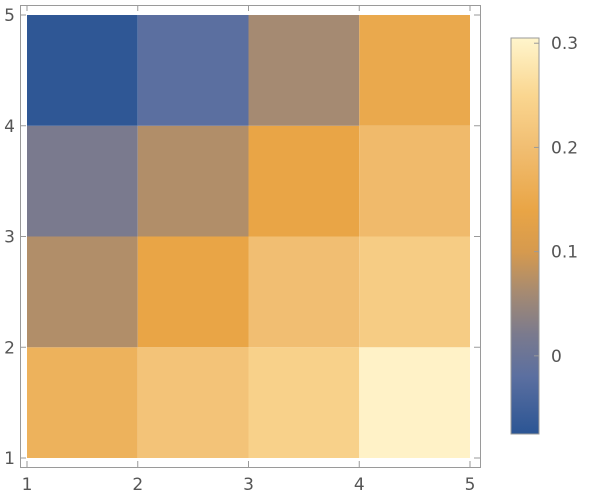  I want to click on x-tick-label: 2, so click(137, 485).